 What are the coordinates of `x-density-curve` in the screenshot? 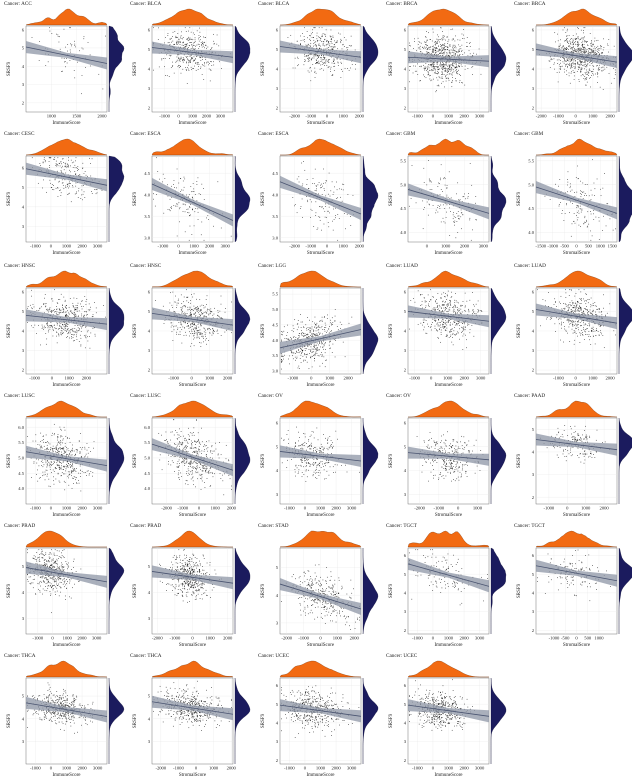 It's located at (448, 17).